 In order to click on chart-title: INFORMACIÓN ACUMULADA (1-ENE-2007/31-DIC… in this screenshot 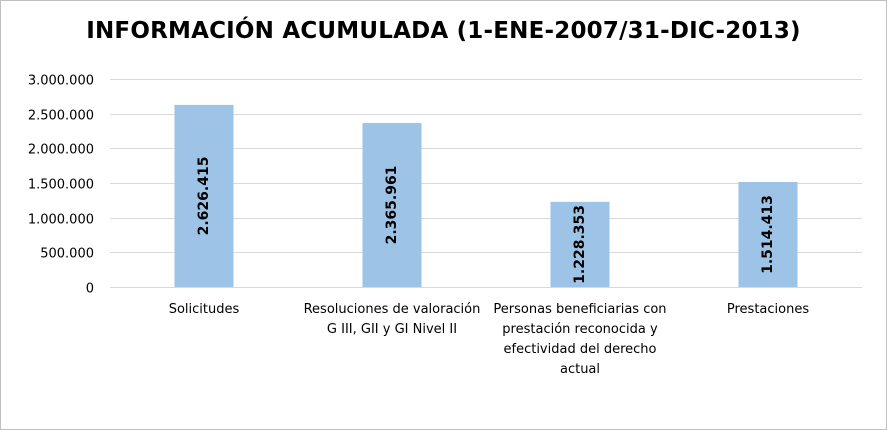, I will do `click(443, 31)`.